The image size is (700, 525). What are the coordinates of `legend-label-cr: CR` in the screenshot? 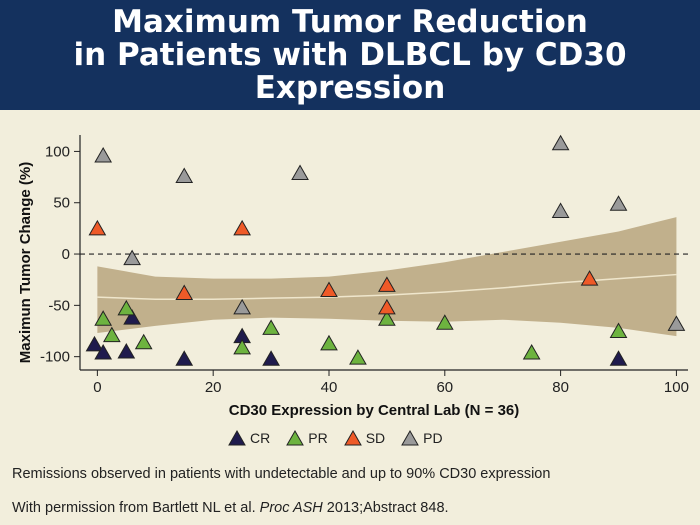 It's located at (260, 438).